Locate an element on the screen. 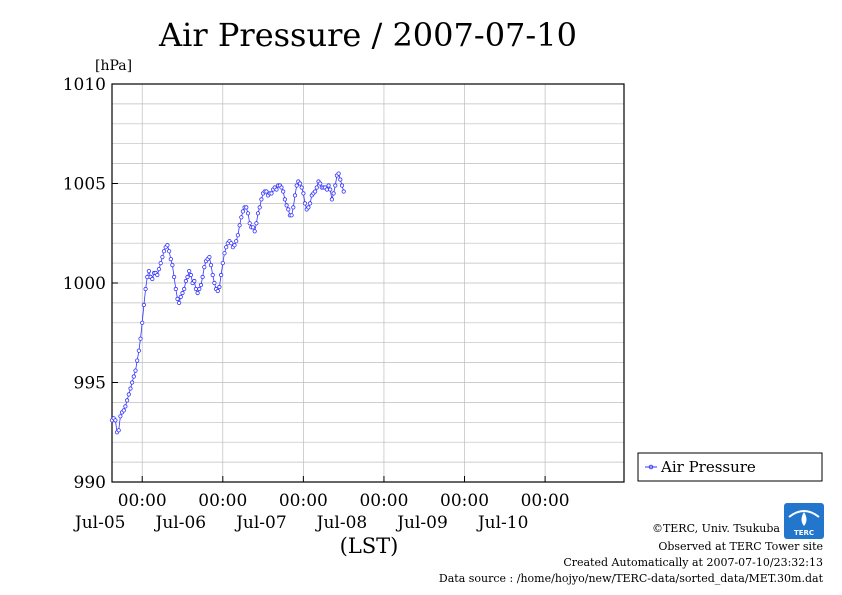 The image size is (842, 595). credit-copyright: ©TERC, Univ. Tsukuba is located at coordinates (716, 528).